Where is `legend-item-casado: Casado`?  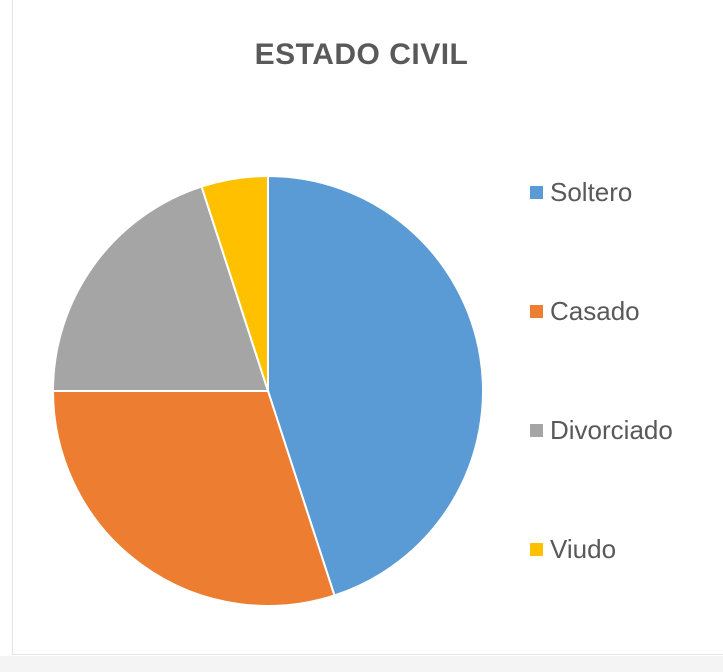 legend-item-casado: Casado is located at coordinates (585, 311).